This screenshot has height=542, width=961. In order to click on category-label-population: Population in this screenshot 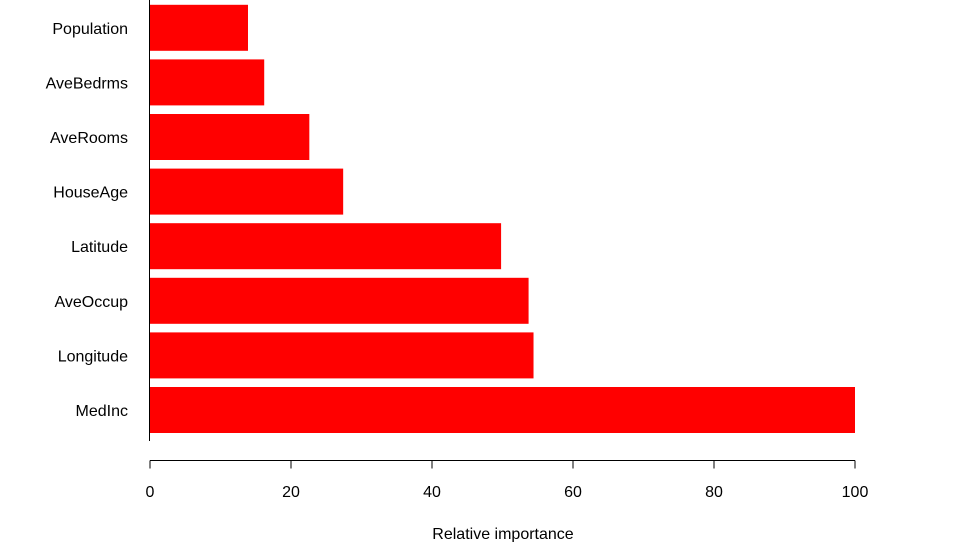, I will do `click(90, 29)`.